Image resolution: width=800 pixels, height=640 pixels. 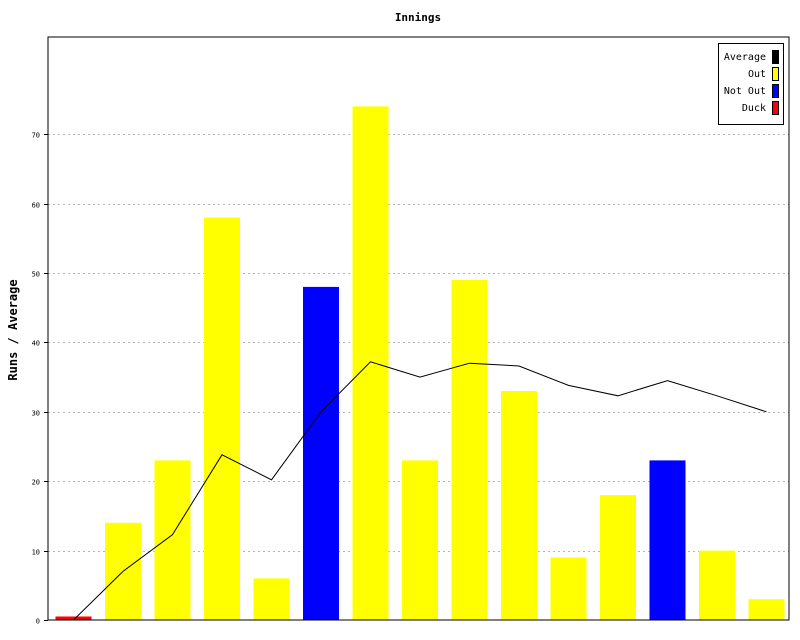 What do you see at coordinates (757, 74) in the screenshot?
I see `legend-label: Out` at bounding box center [757, 74].